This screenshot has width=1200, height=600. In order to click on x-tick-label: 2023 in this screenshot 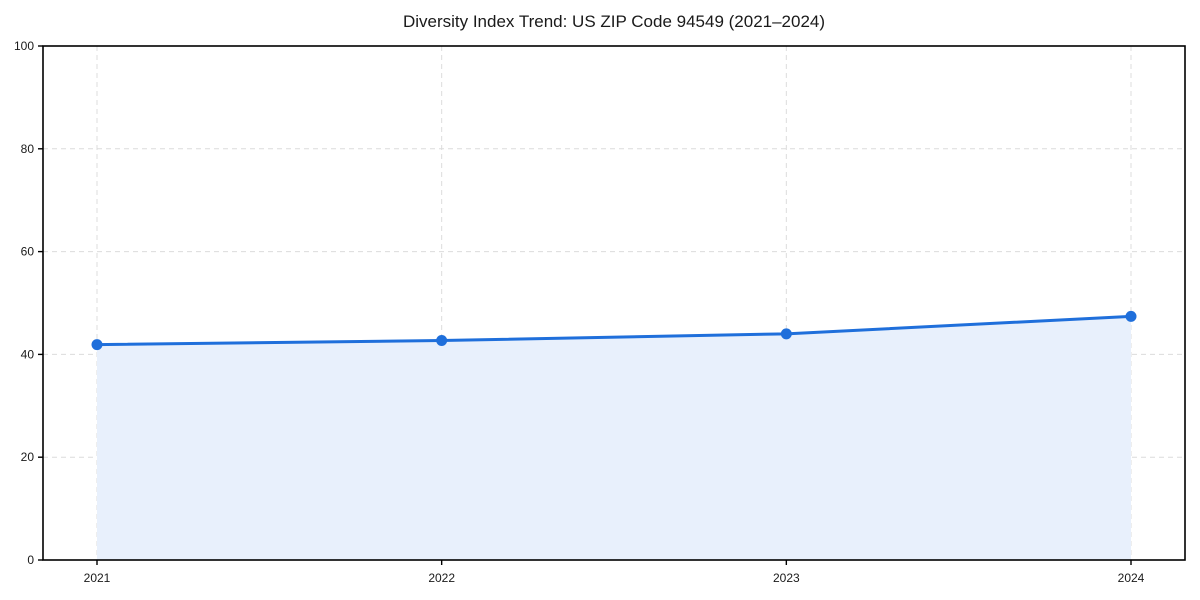, I will do `click(786, 578)`.